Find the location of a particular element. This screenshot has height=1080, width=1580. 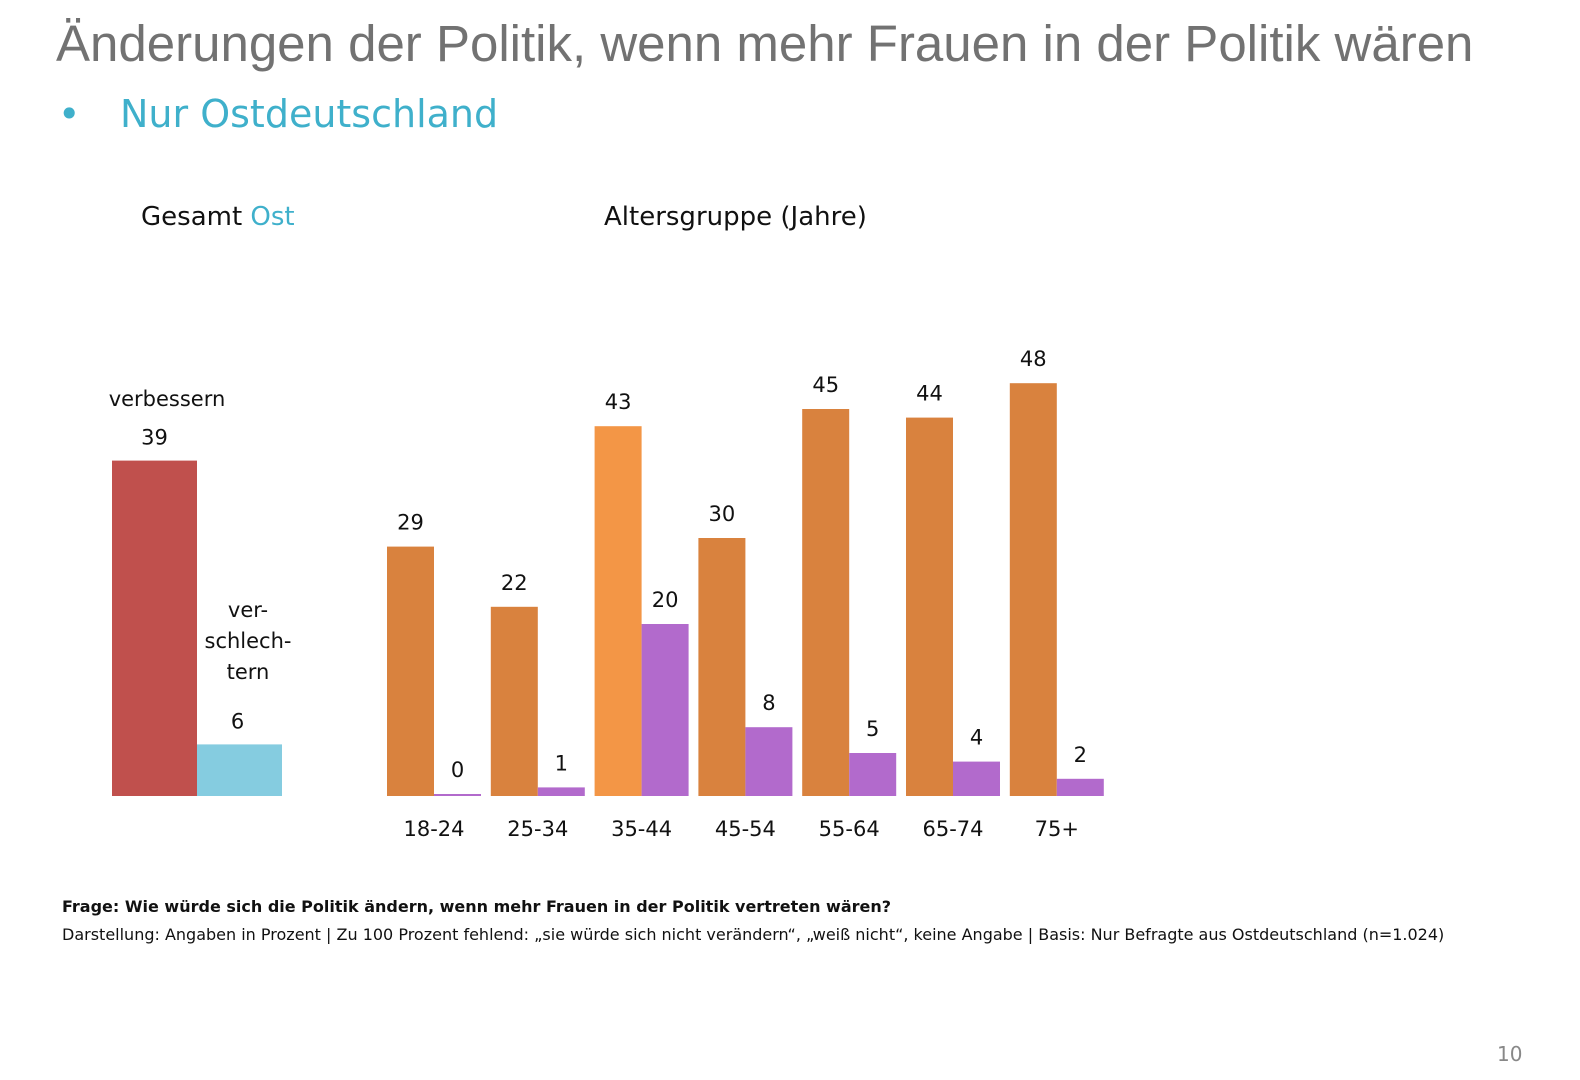

x-tick-label-18-24: 18-24 is located at coordinates (433, 829).